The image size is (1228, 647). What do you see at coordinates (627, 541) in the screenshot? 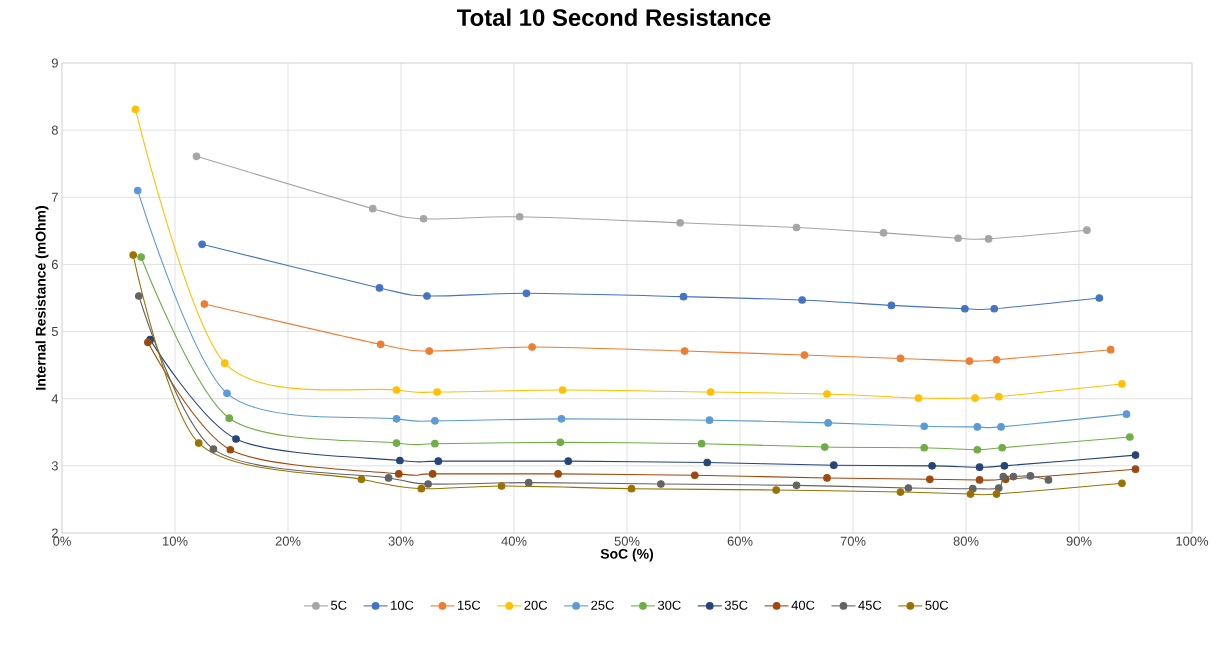
I see `x-tick-label: 50%` at bounding box center [627, 541].